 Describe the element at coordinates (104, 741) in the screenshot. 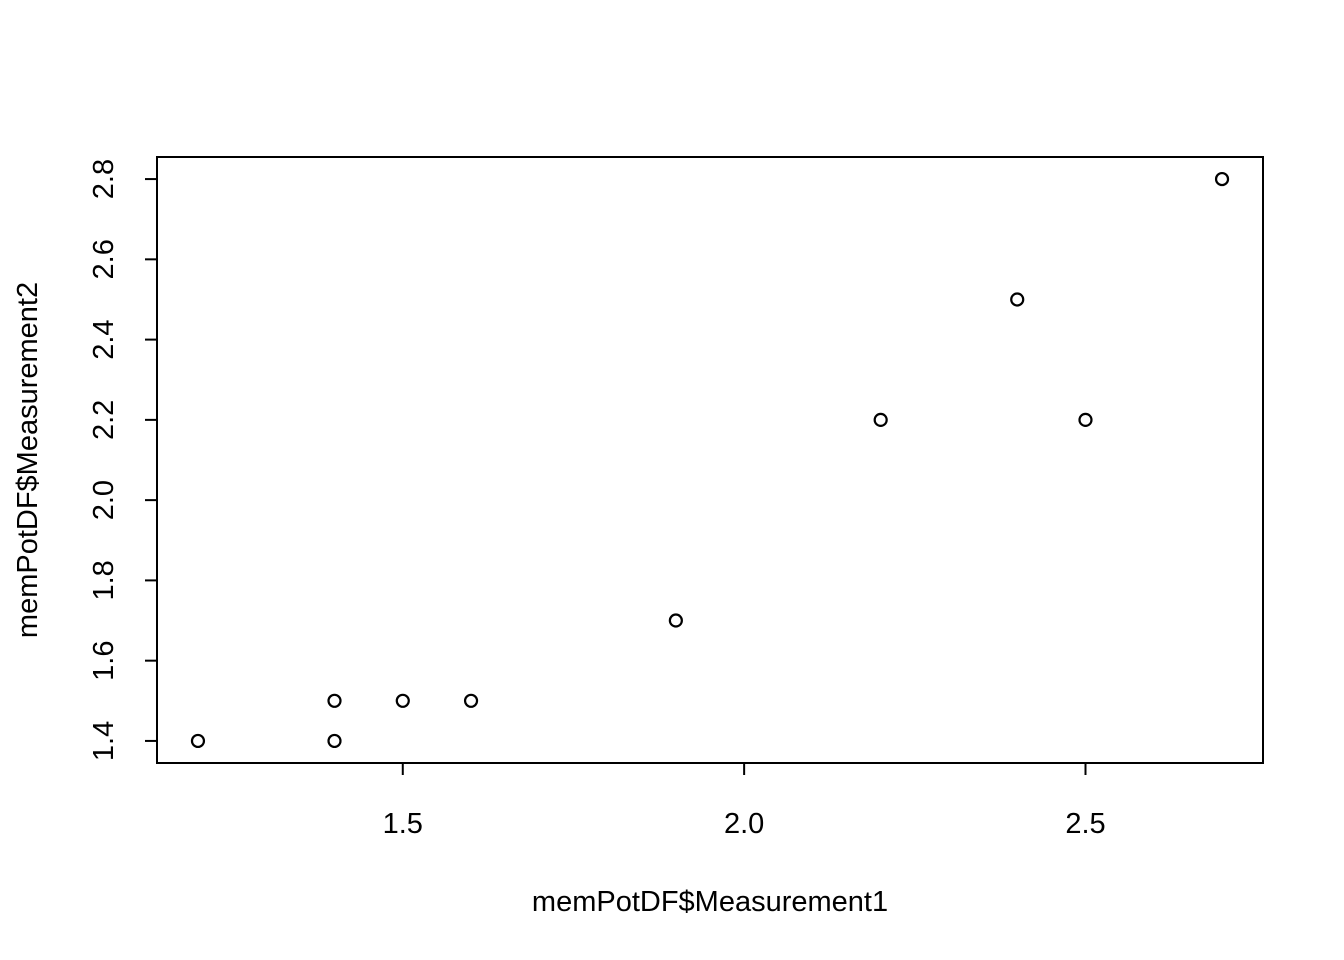

I see `y-tick-label: 1.4` at that location.